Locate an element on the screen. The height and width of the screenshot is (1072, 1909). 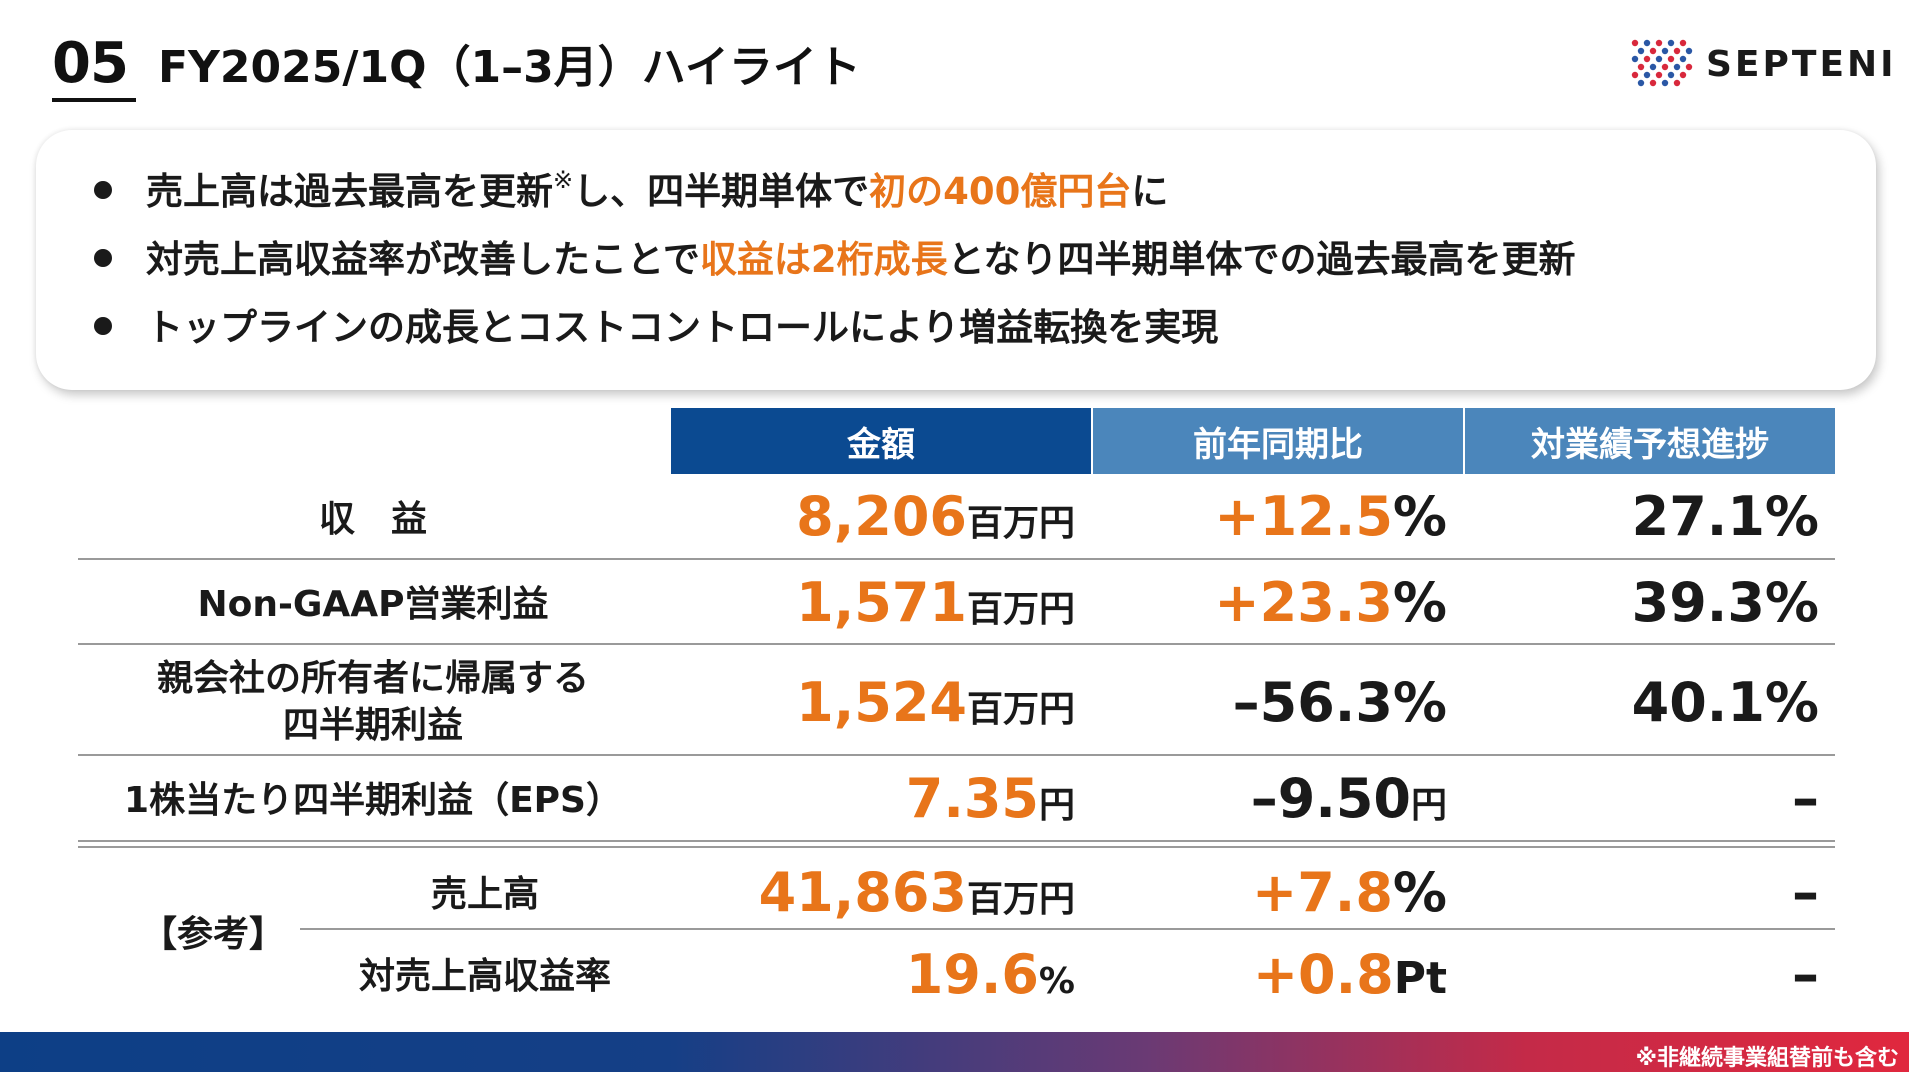
yoy-sales: +7.8% is located at coordinates (1349, 892).